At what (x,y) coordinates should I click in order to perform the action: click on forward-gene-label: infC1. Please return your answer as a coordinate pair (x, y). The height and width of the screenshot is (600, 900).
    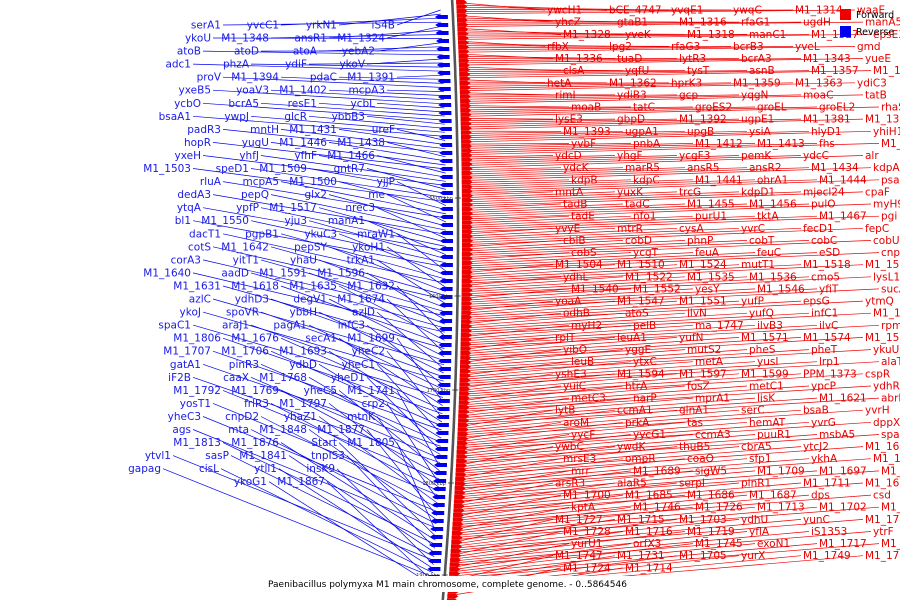
    Looking at the image, I should click on (824, 314).